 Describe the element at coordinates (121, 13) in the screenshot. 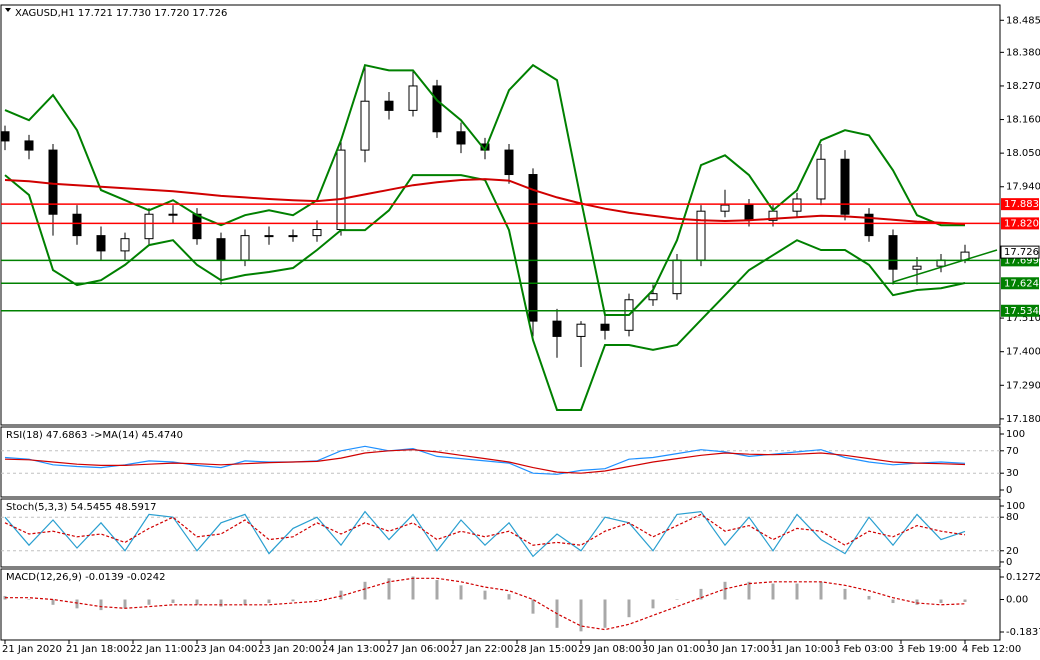

I see `panel-title: XAGUSD,H1 17.721 17.730 17.720 17.726` at that location.